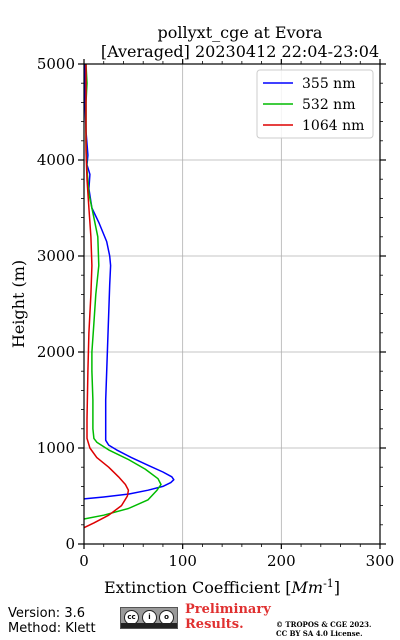  I want to click on y-tick-label: 2000, so click(56, 352).